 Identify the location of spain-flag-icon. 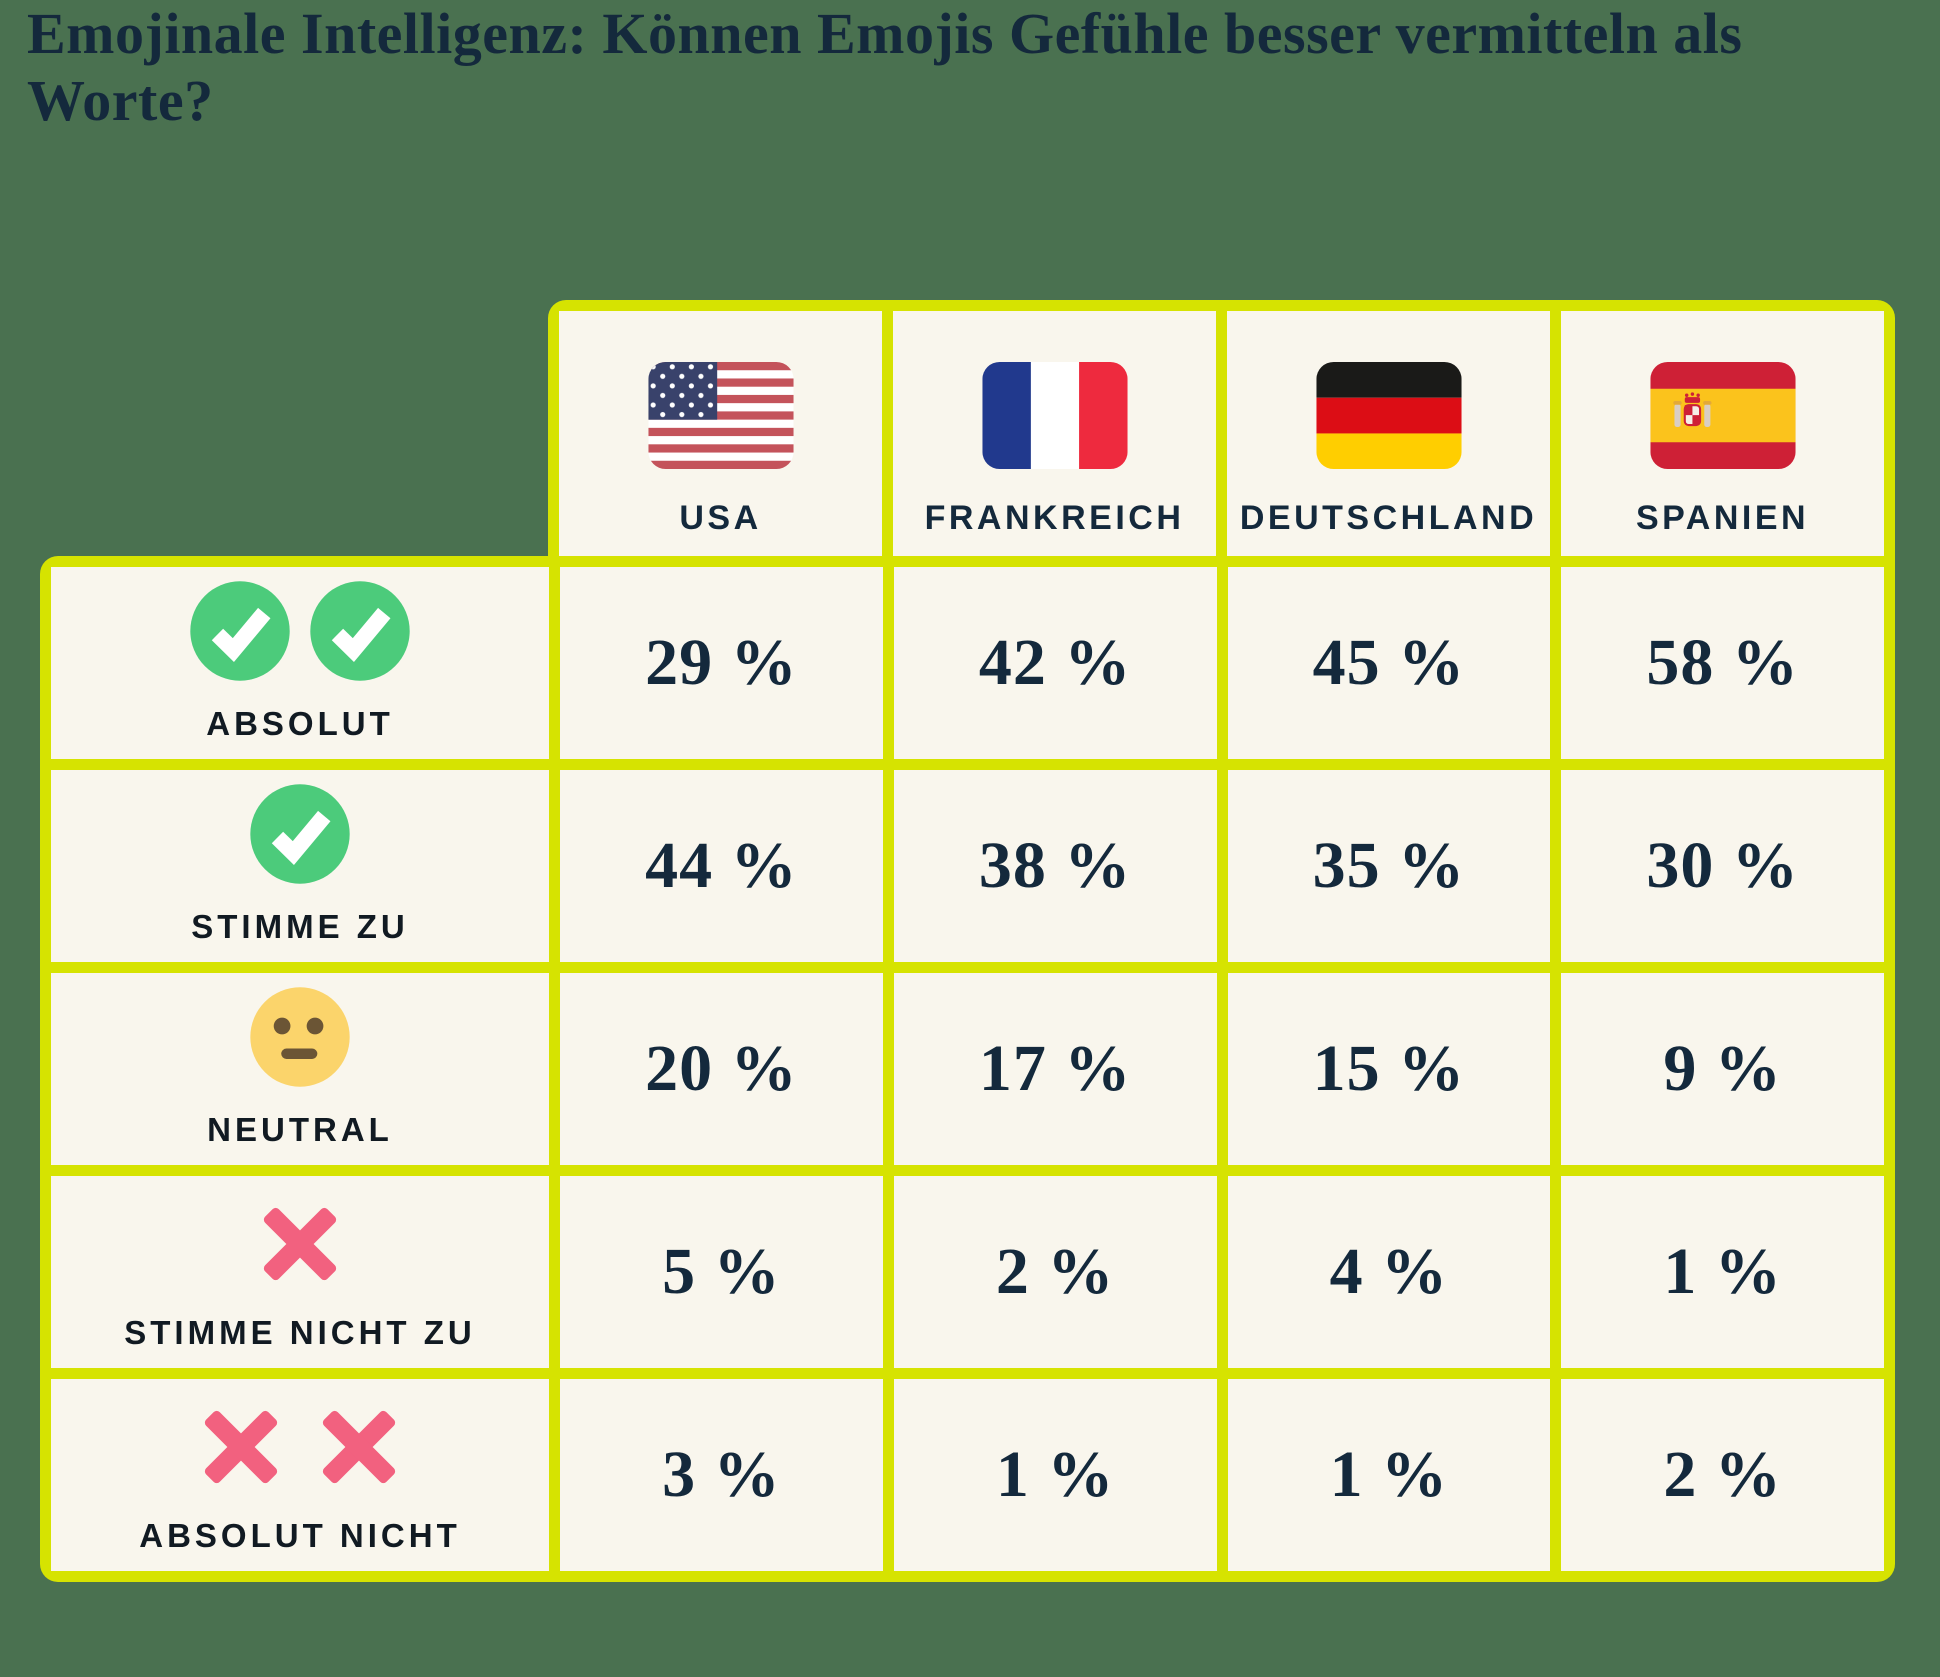
(1722, 415).